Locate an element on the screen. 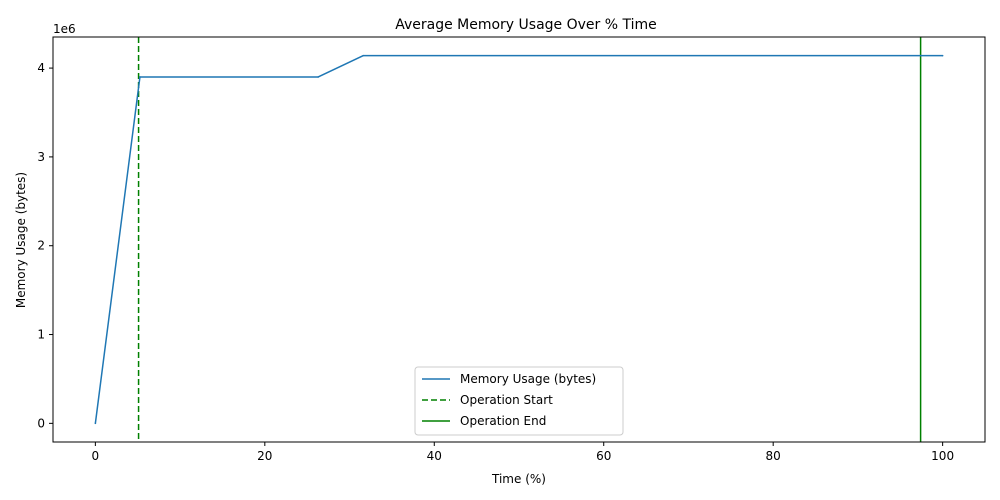 The image size is (1000, 500). legend-label: Memory Usage (bytes) is located at coordinates (528, 379).